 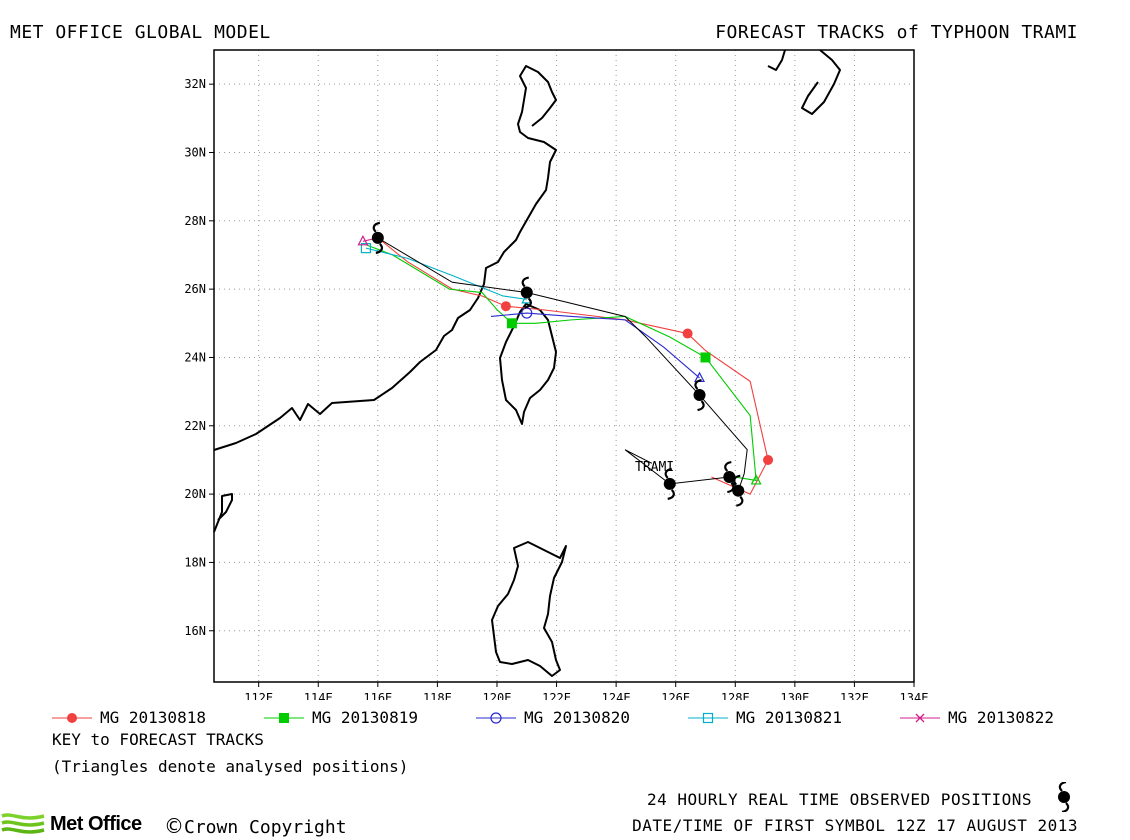 I want to click on legend-item: MG 20130821, so click(x=765, y=717).